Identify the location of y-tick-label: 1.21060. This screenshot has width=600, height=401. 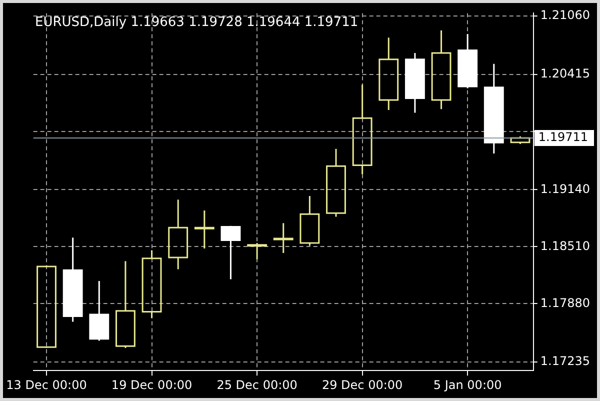
(565, 15).